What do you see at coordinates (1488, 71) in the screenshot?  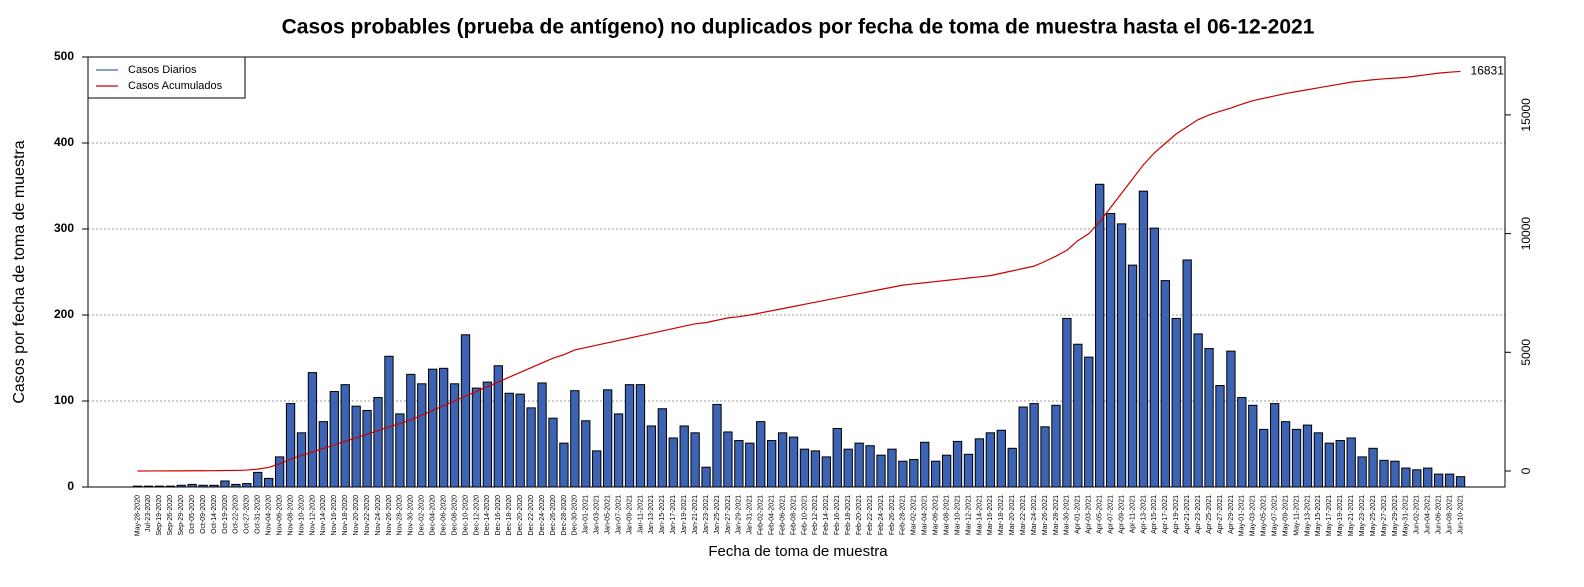 I see `end-label: 16831` at bounding box center [1488, 71].